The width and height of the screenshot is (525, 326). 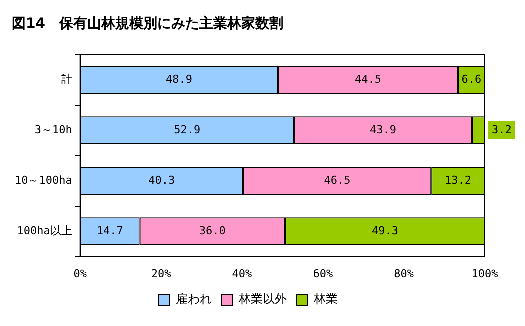 What do you see at coordinates (66, 79) in the screenshot?
I see `y-tick-label: 計` at bounding box center [66, 79].